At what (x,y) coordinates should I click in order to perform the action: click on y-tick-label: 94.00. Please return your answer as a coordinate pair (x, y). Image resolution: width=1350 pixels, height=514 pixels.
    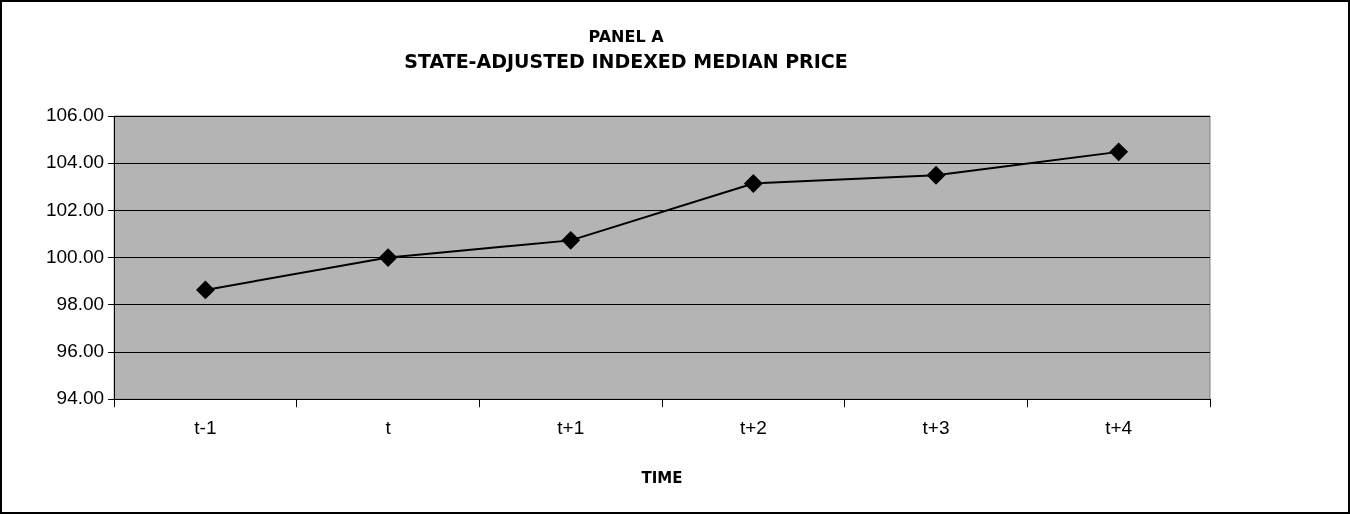
    Looking at the image, I should click on (80, 398).